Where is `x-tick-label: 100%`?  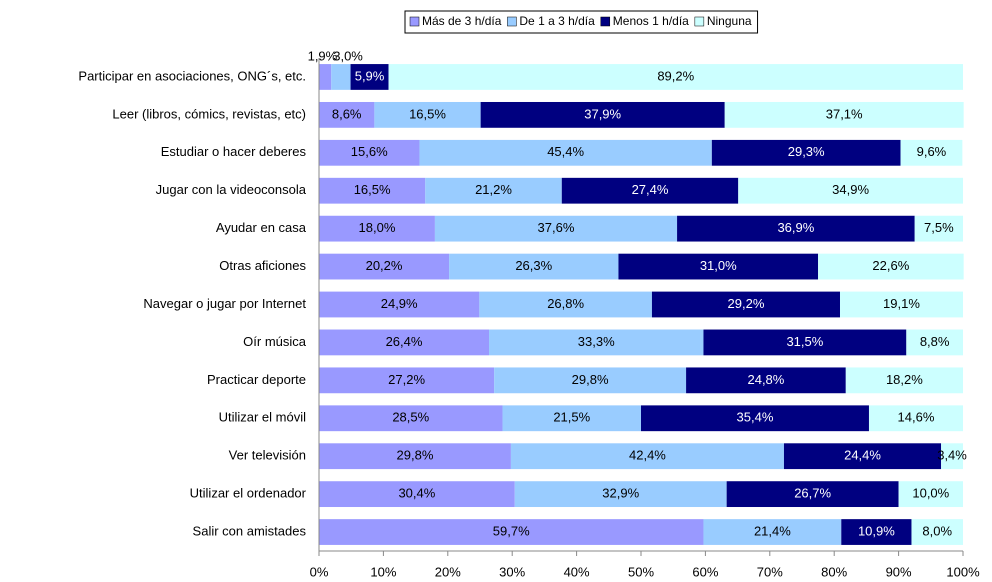
x-tick-label: 100% is located at coordinates (963, 571).